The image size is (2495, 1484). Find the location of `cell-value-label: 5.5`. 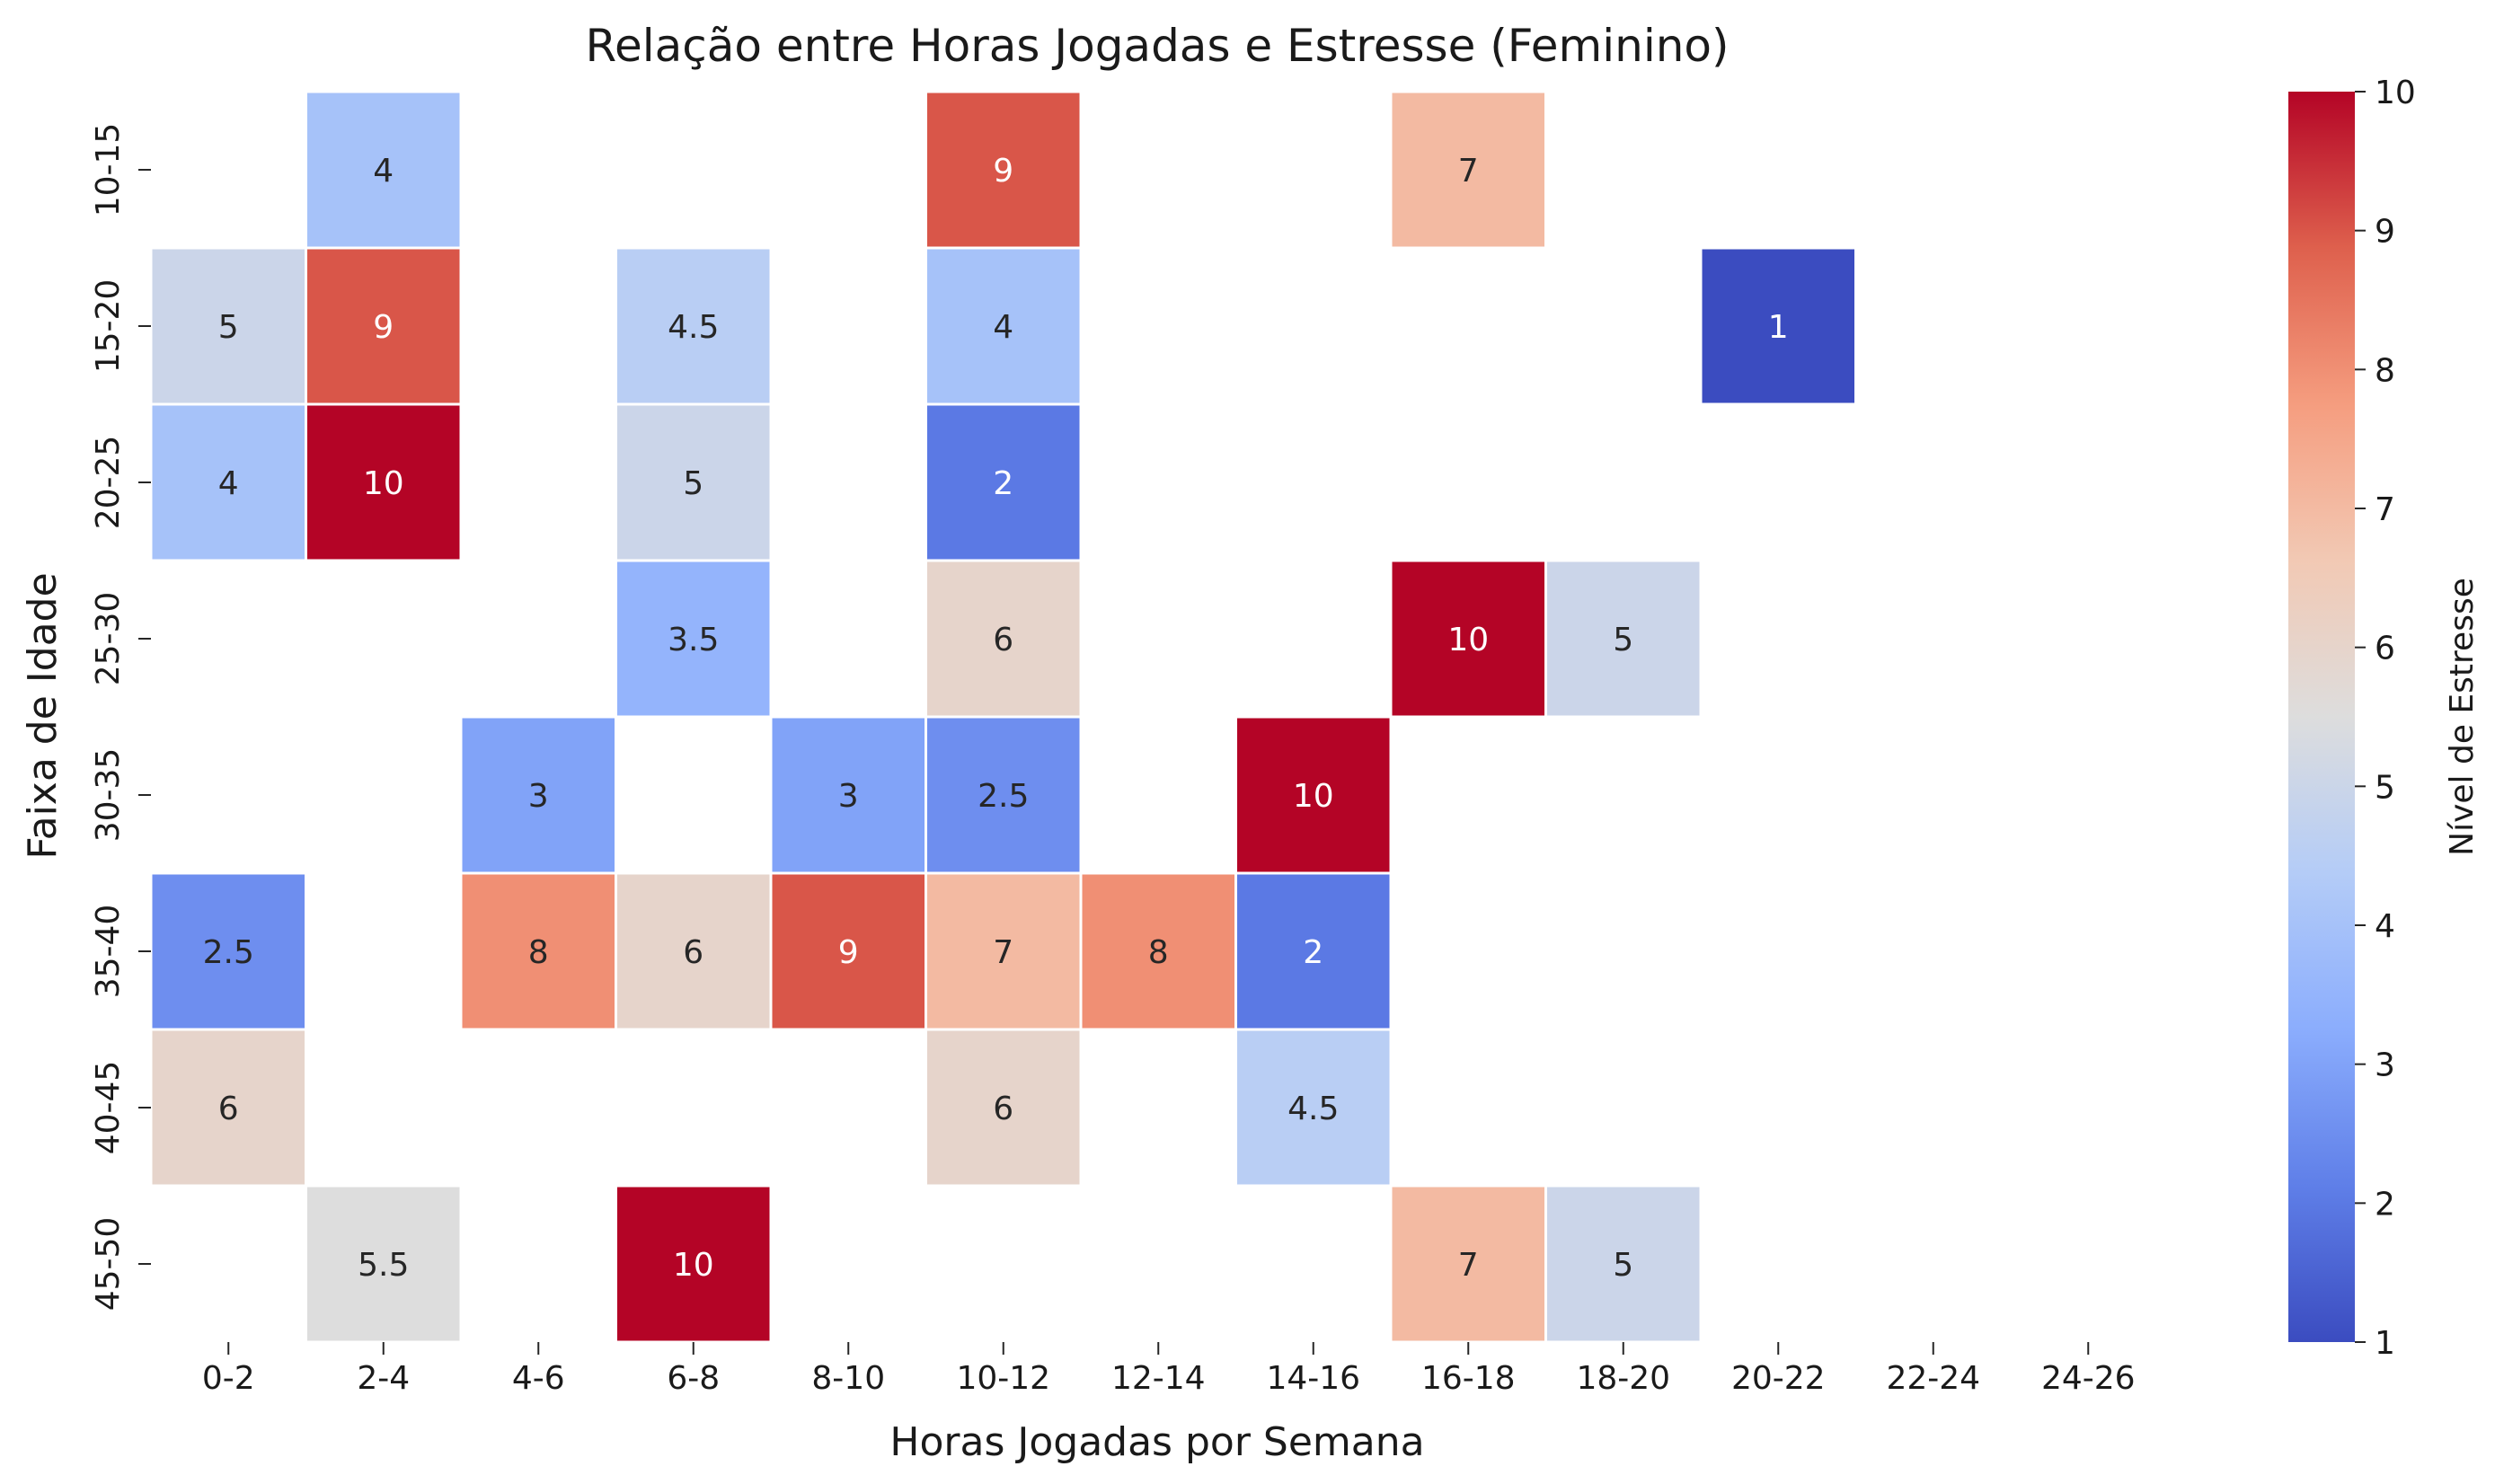

cell-value-label: 5.5 is located at coordinates (383, 1265).